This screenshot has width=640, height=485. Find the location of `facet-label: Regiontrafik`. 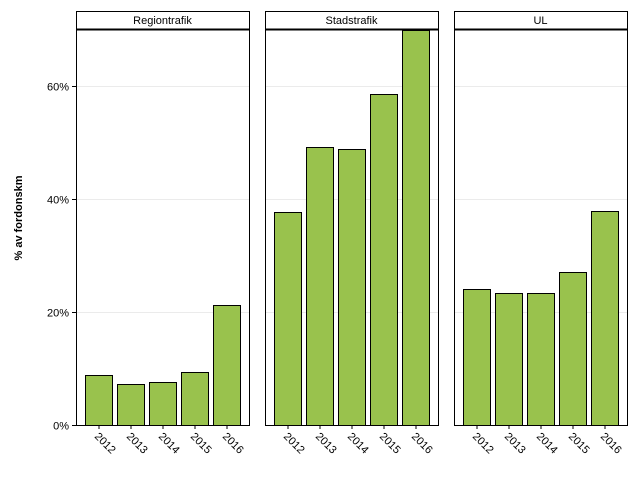

facet-label: Regiontrafik is located at coordinates (162, 21).